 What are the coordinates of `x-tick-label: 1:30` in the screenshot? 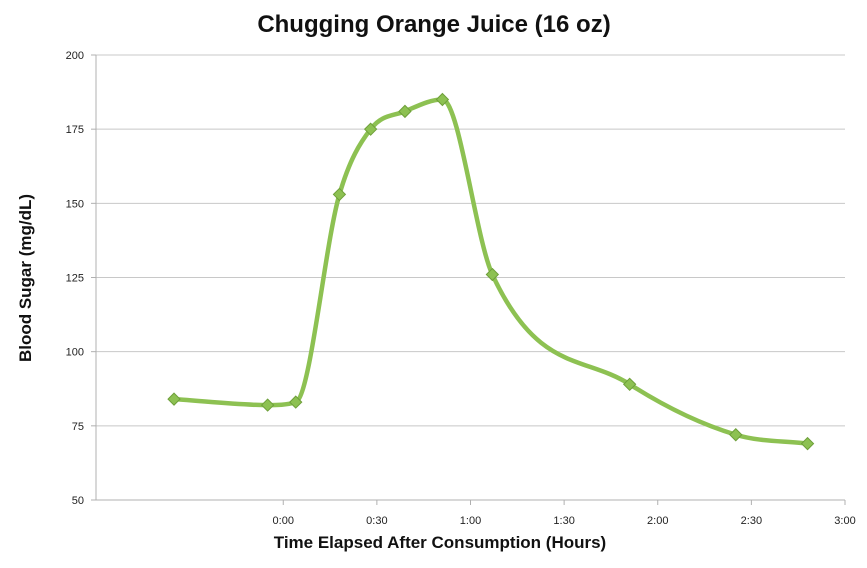 It's located at (563, 521).